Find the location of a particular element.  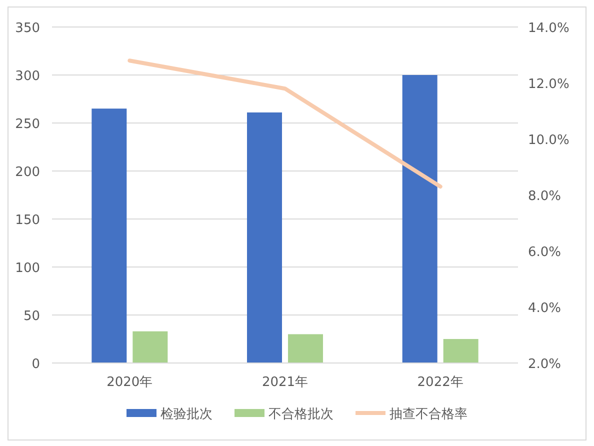

x-tick-label: 2022年 is located at coordinates (440, 382).